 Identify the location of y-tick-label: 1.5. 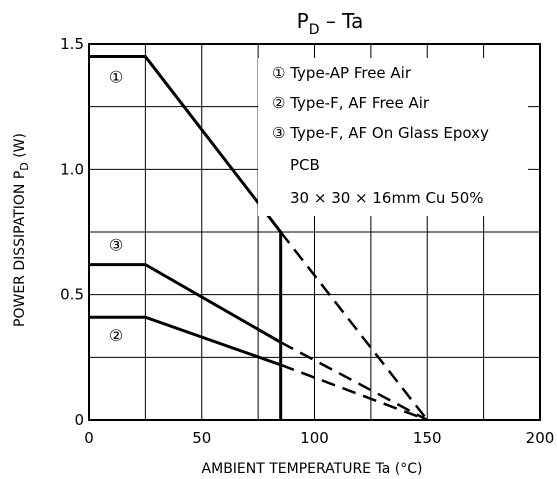
(72, 44).